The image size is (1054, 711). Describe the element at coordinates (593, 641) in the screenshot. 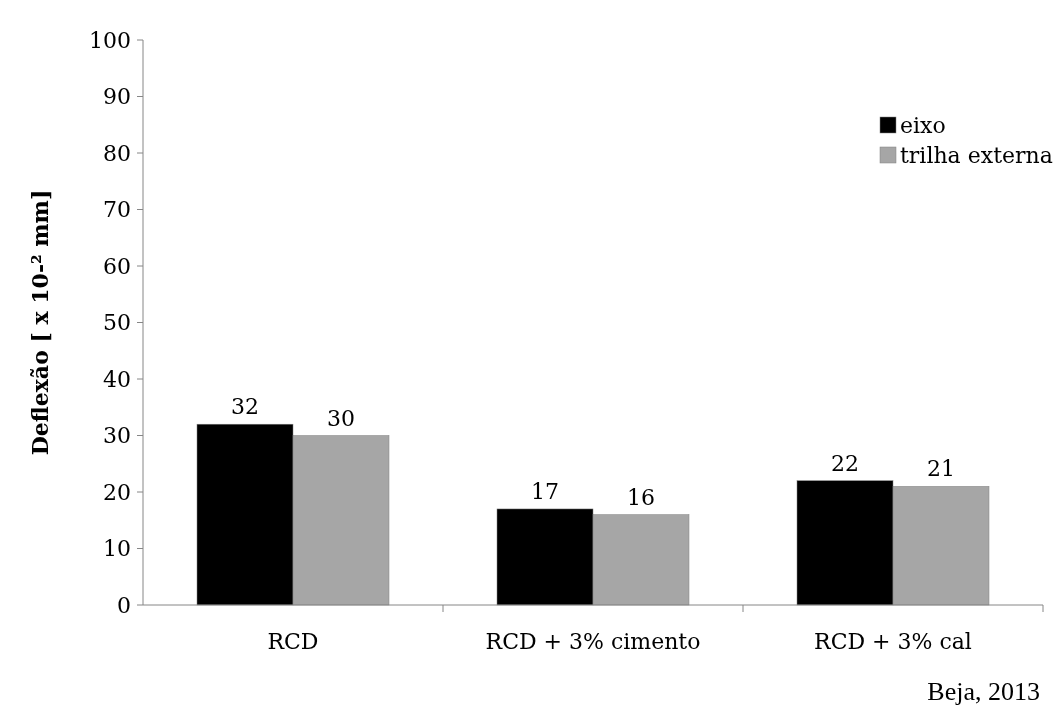

I see `x-tick-label: RCD + 3% cimento` at that location.